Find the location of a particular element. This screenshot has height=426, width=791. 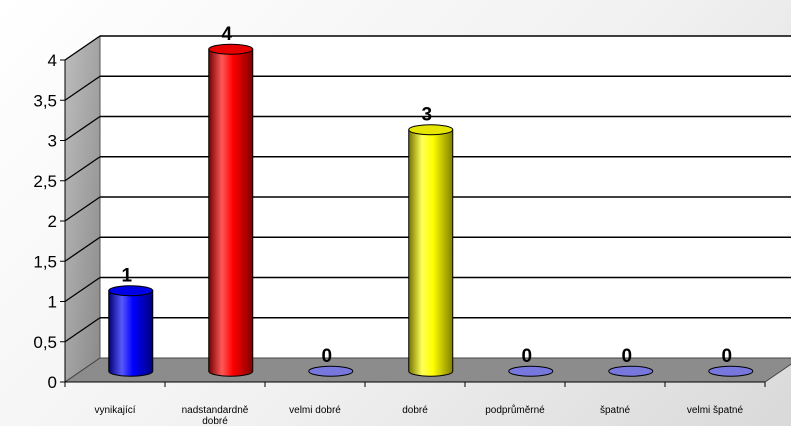

y-tick-label: 2,5 is located at coordinates (45, 181).